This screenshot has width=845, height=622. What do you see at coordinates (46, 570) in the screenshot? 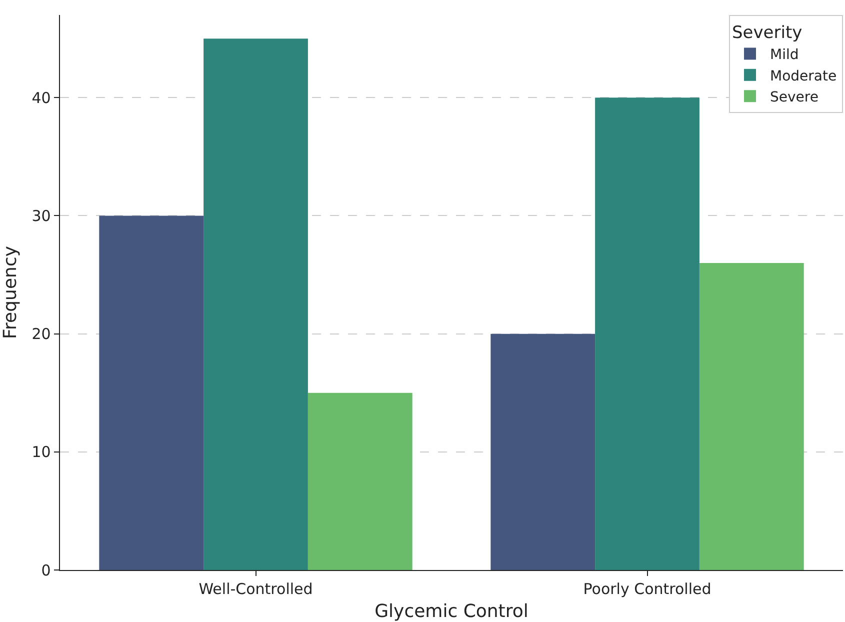
I see `y-tick-label: 0` at bounding box center [46, 570].